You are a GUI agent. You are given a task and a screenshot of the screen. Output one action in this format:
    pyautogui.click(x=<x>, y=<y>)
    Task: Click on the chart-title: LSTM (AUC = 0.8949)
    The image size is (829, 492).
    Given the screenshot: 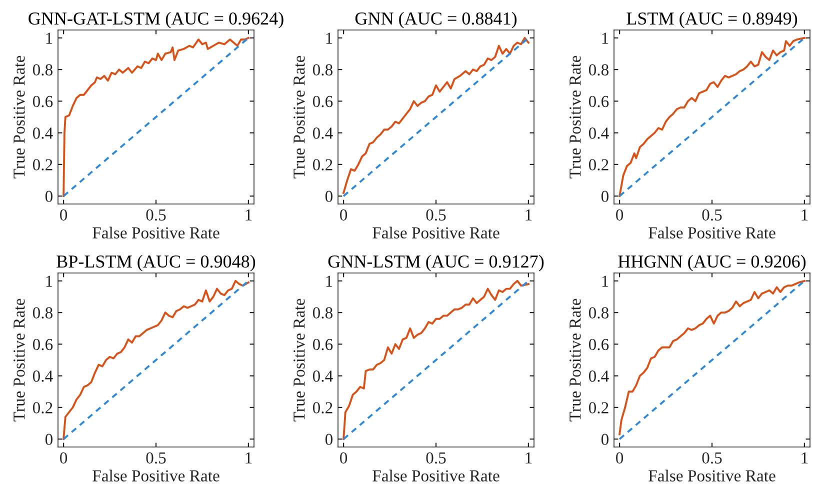 What is the action you would take?
    pyautogui.click(x=712, y=20)
    